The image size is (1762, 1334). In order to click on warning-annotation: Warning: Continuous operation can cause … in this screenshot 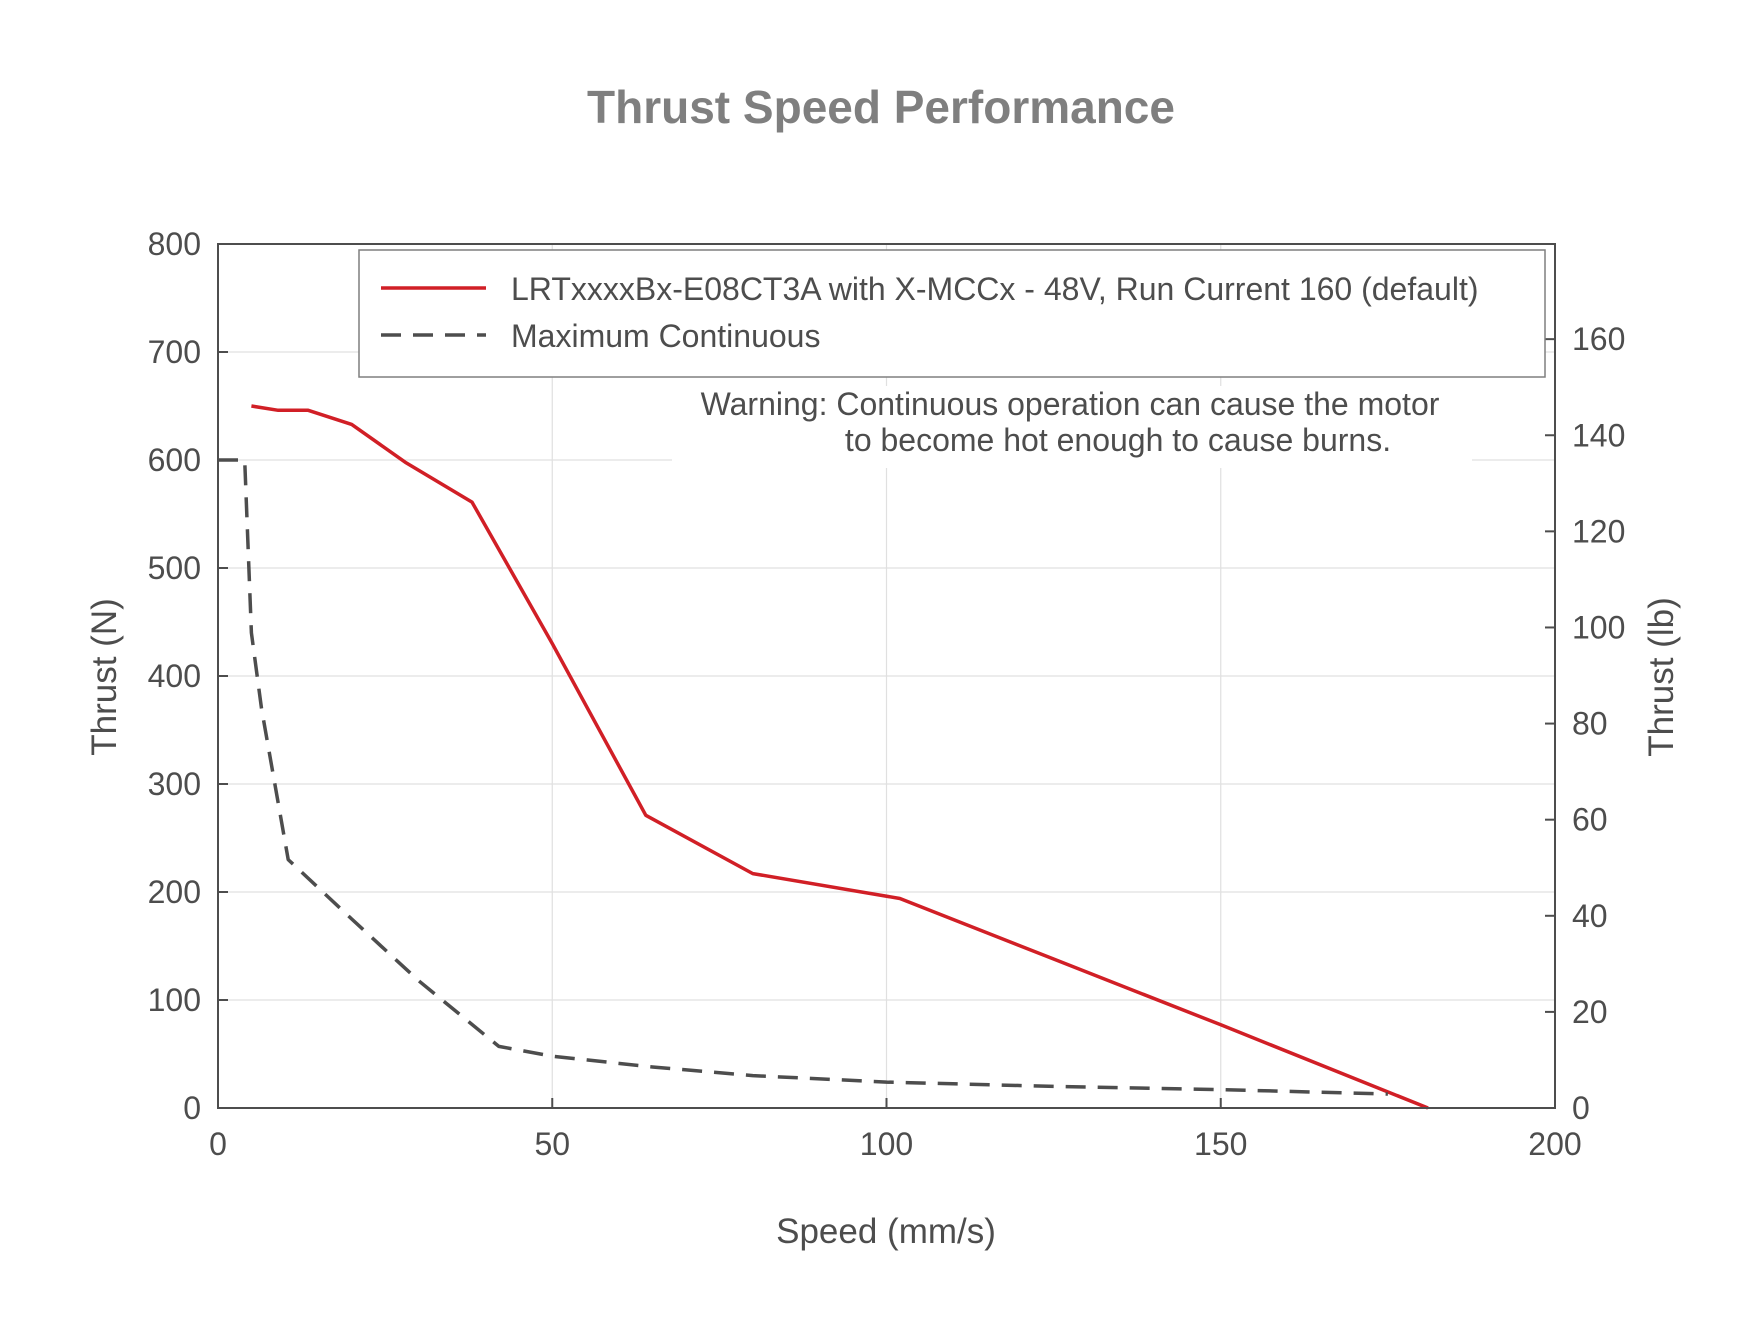, I will do `click(1072, 427)`.